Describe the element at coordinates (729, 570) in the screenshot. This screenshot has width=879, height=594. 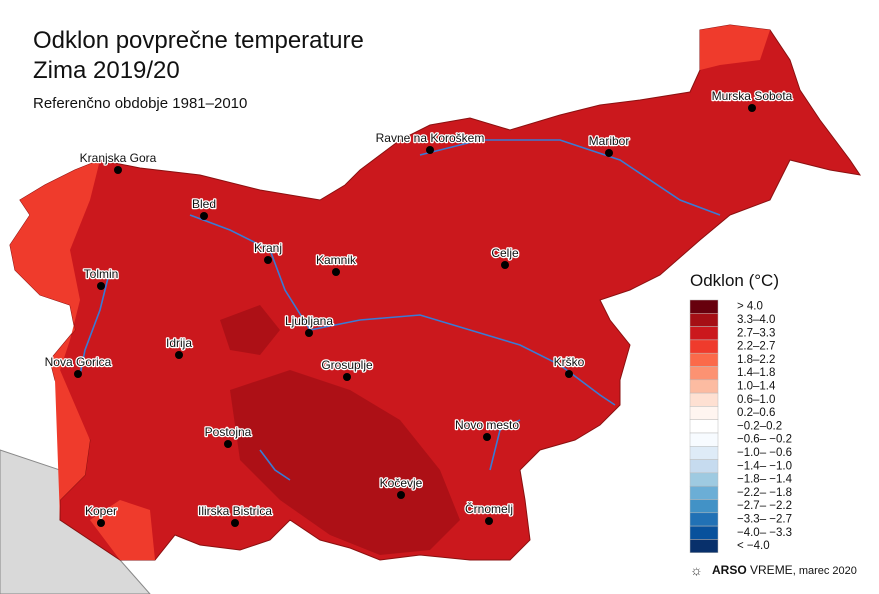
I see `brand: ARSO` at that location.